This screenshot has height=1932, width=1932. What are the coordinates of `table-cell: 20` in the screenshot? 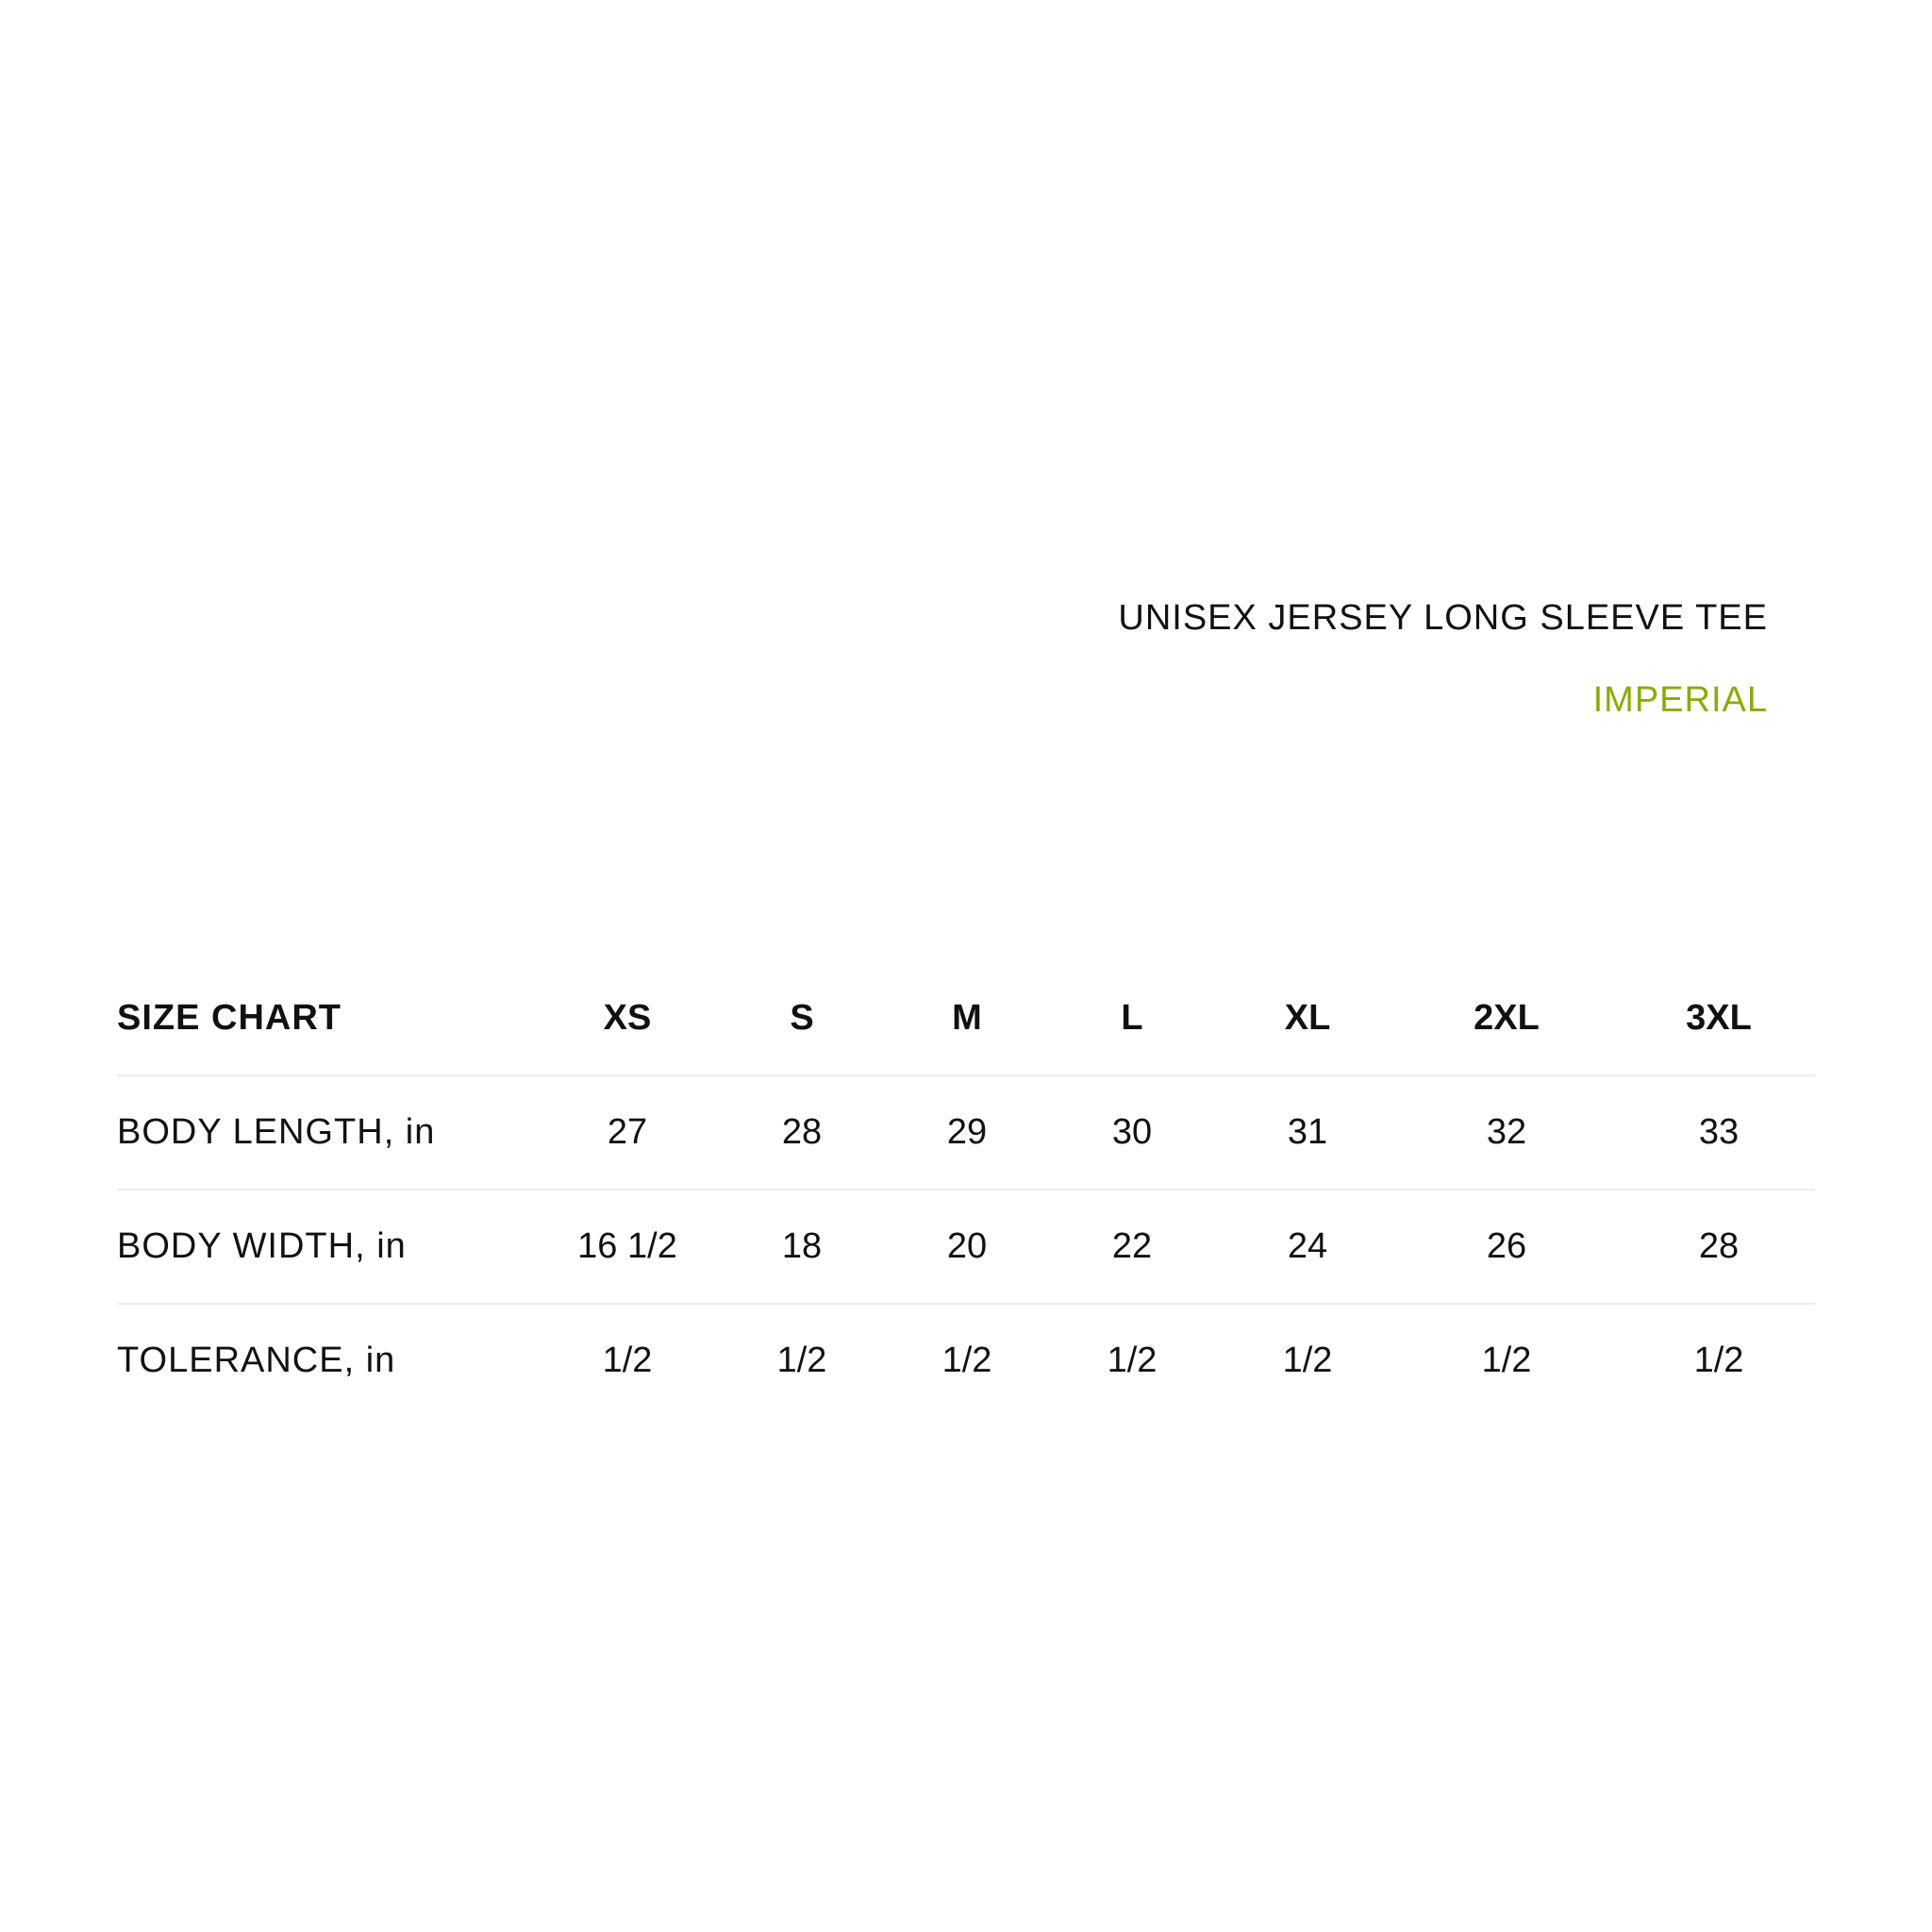 It's located at (967, 1246).